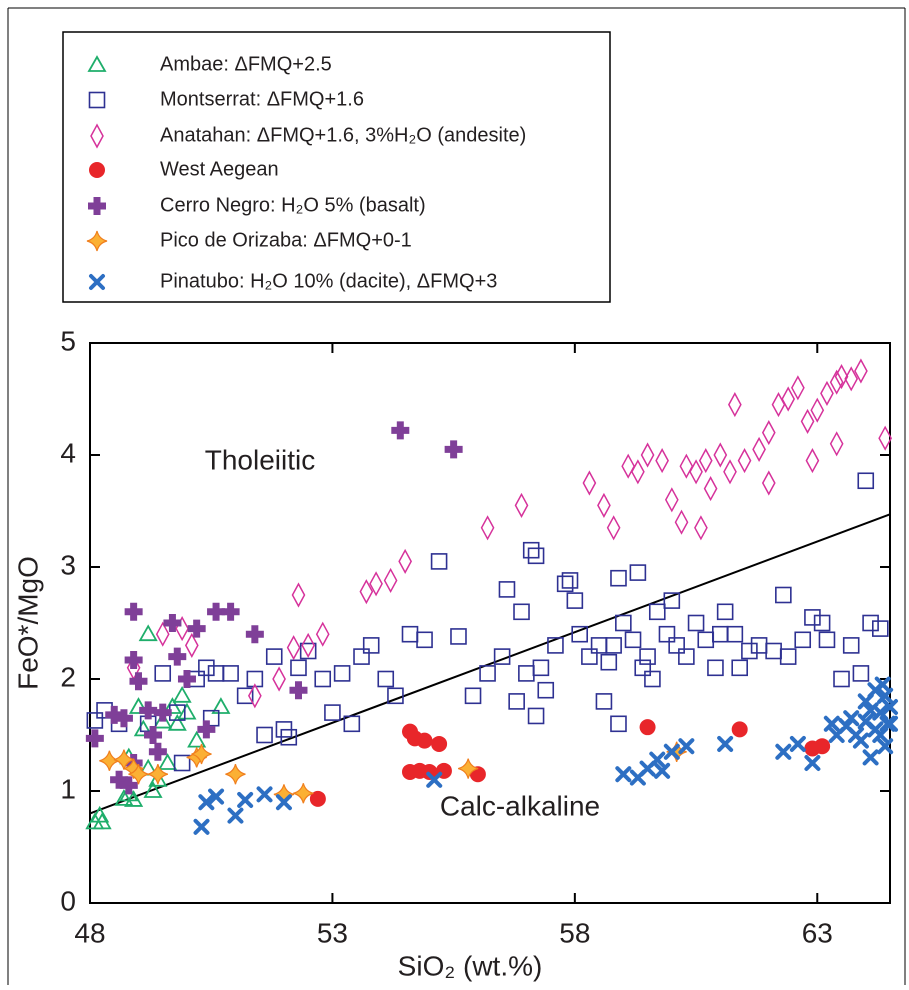  Describe the element at coordinates (520, 805) in the screenshot. I see `annotation: Calc-alkaline` at that location.